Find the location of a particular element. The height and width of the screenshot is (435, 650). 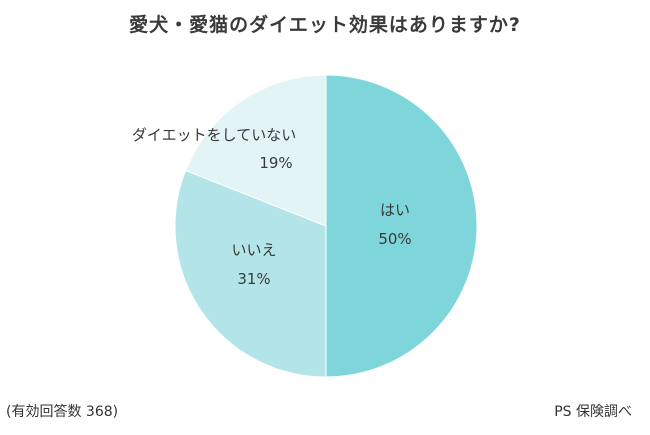

slice-label-2: いいえ is located at coordinates (253, 250).